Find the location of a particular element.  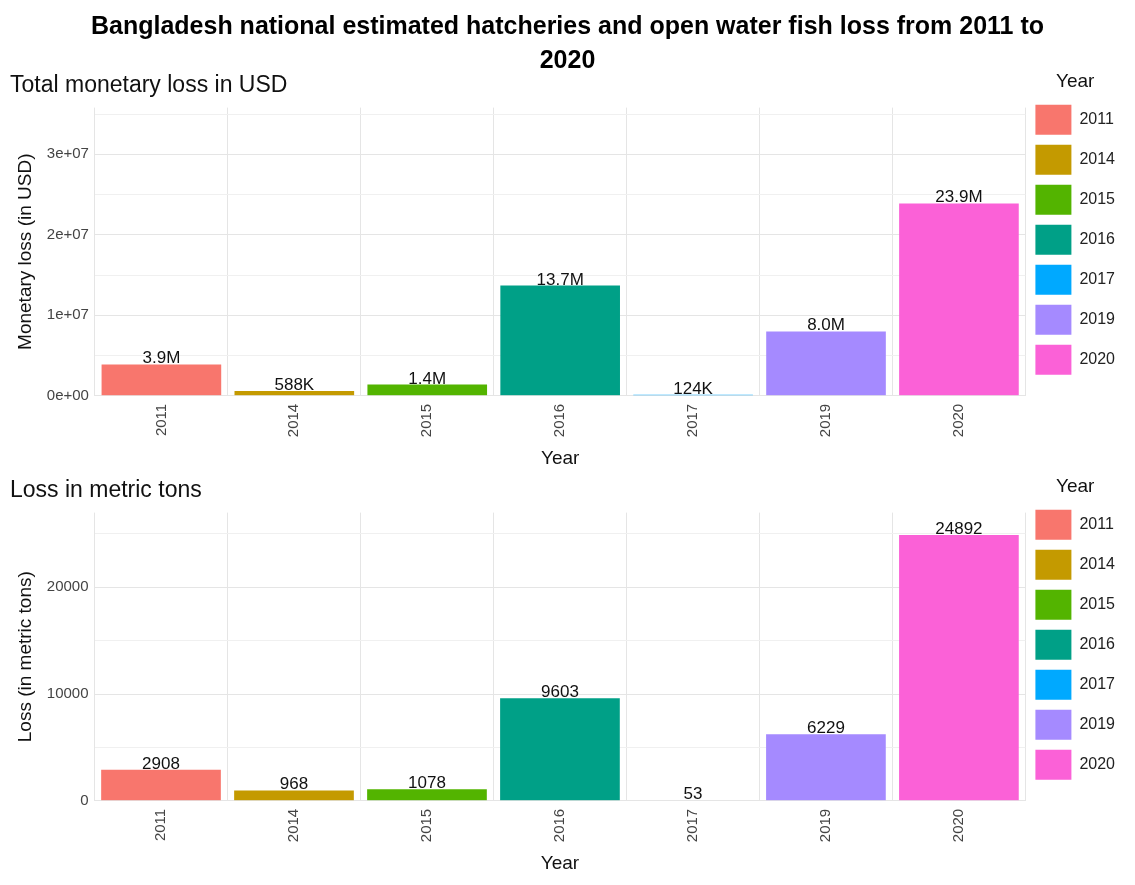

data-label: 8.0M is located at coordinates (826, 325).